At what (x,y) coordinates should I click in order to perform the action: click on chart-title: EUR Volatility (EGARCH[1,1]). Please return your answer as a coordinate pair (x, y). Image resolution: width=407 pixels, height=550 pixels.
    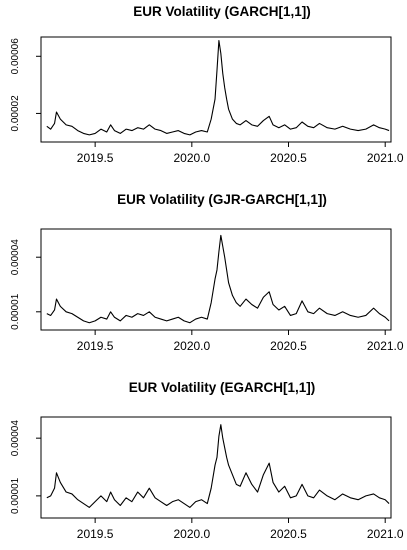
    Looking at the image, I should click on (222, 387).